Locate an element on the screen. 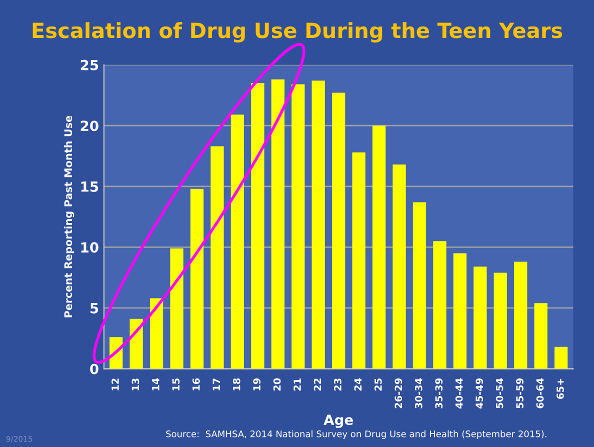 The image size is (594, 447). x-tick-label: 26-29 is located at coordinates (398, 393).